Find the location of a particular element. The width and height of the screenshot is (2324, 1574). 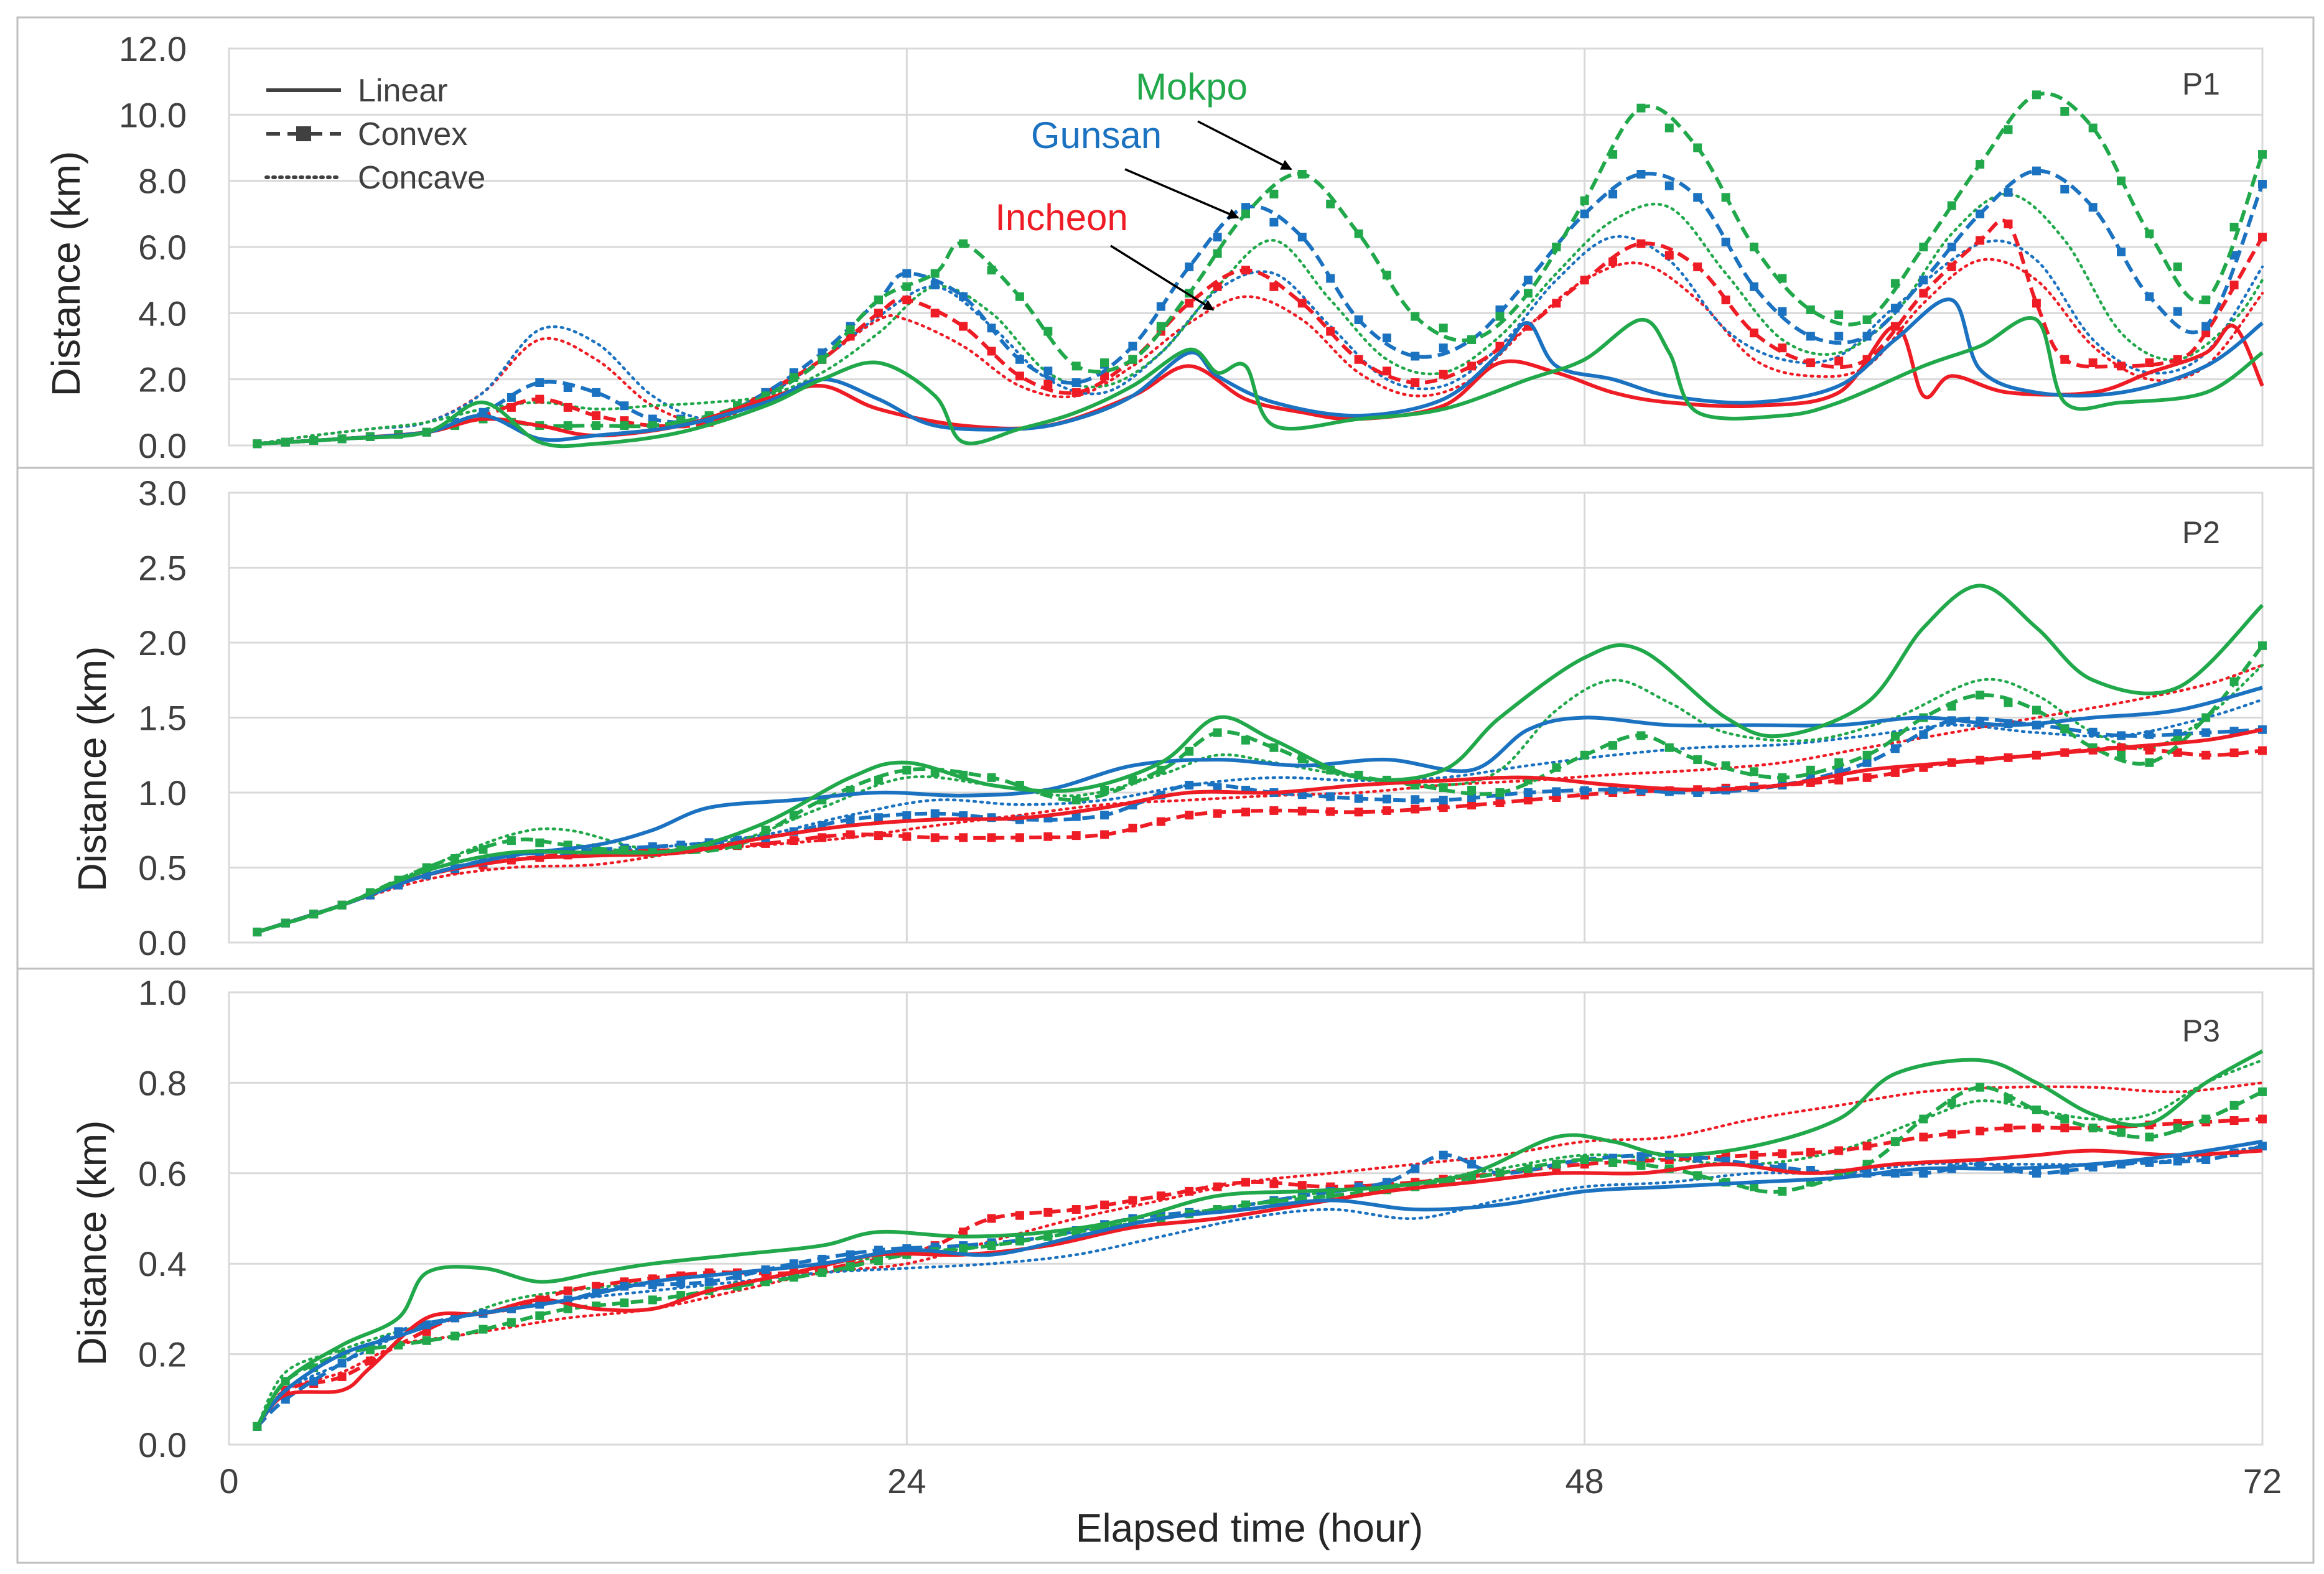

x-axis-label: Elapsed time (hour) is located at coordinates (1249, 1528).